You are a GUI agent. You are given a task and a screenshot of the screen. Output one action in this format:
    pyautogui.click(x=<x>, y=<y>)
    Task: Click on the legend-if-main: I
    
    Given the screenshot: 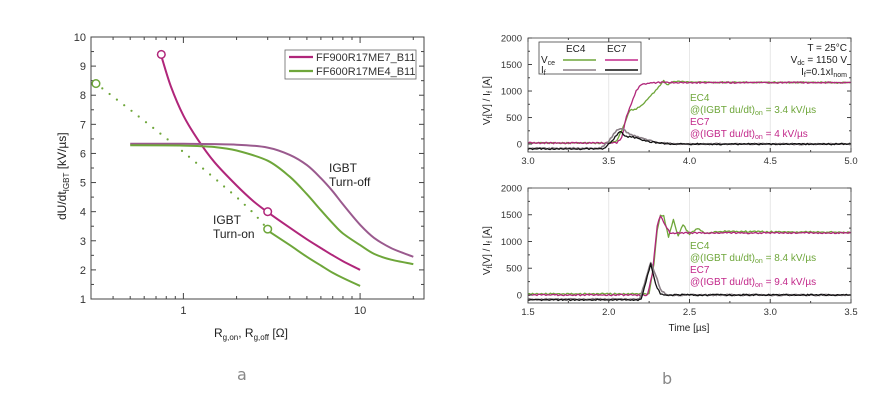 What is the action you would take?
    pyautogui.click(x=542, y=70)
    